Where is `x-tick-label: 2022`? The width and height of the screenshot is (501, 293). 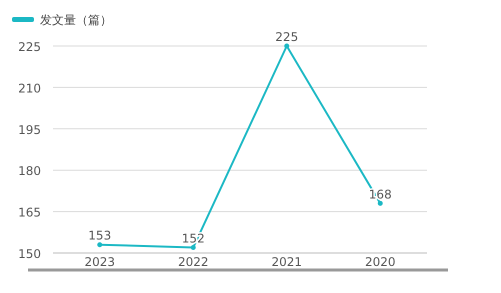 x-tick-label: 2022 is located at coordinates (193, 262).